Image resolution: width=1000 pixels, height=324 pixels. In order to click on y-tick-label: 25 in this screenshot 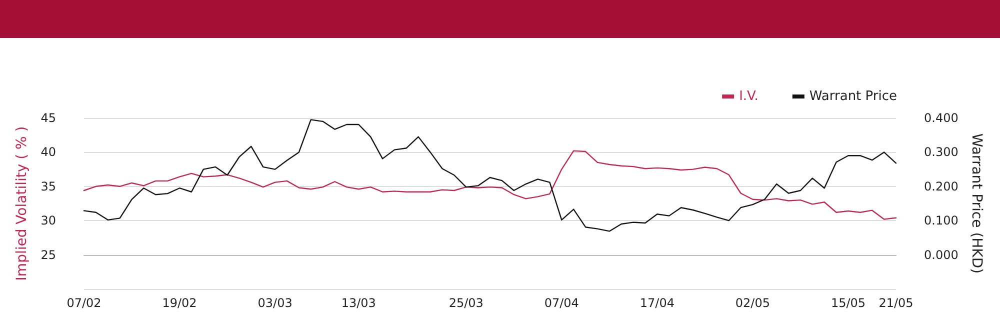, I will do `click(48, 255)`.